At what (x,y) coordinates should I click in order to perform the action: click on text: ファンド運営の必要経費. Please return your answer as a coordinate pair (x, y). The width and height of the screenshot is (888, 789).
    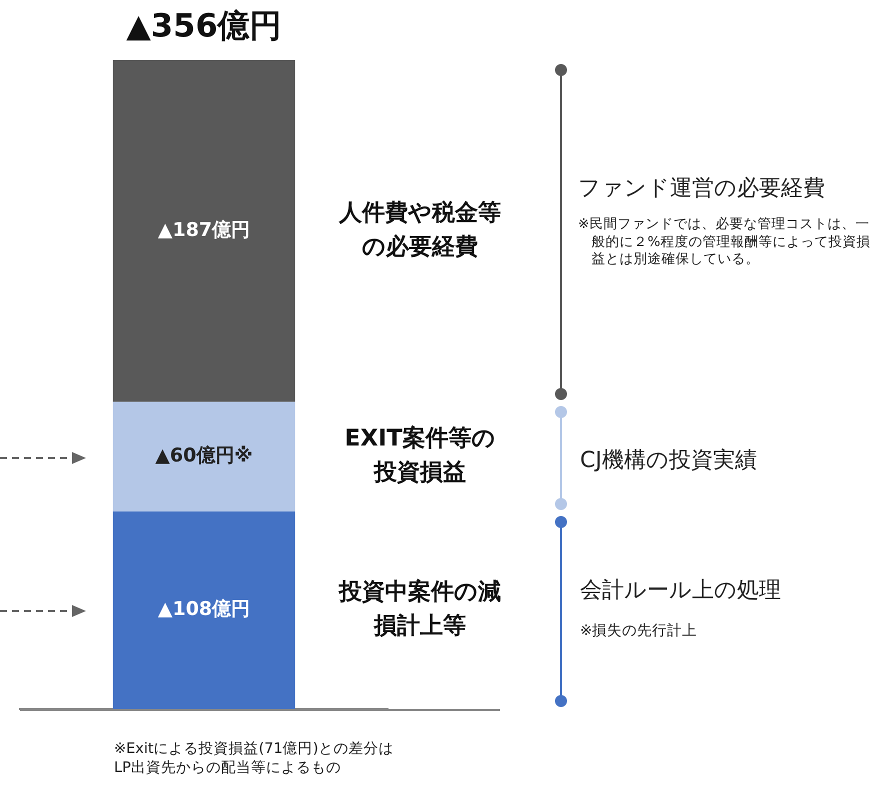
    Looking at the image, I should click on (702, 189).